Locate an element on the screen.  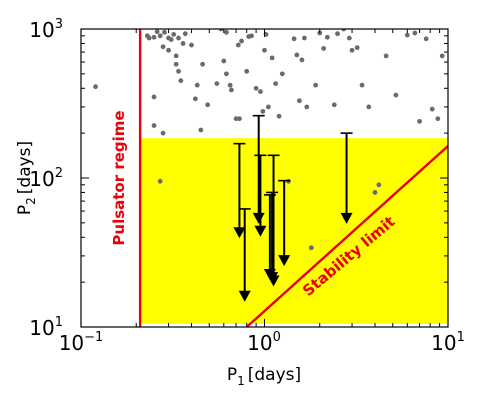
pulsator-regime-label: Pulsator regime is located at coordinates (119, 177).